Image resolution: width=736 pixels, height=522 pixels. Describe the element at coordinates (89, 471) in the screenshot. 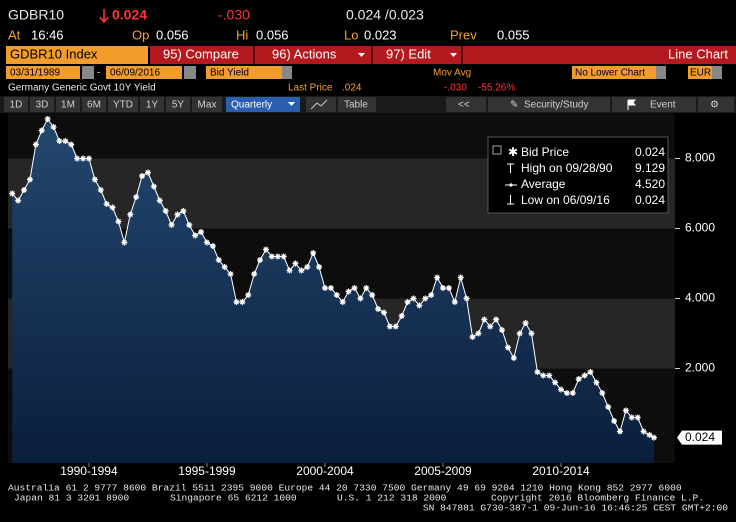

I see `x-tick-label: 1990-1994` at that location.